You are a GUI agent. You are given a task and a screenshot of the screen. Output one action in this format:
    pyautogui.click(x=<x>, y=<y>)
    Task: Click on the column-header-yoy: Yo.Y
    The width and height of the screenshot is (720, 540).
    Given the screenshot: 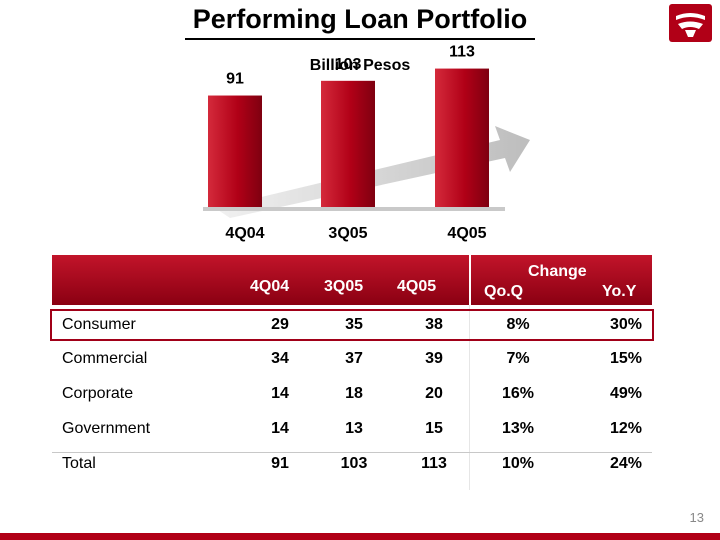 What is the action you would take?
    pyautogui.click(x=619, y=291)
    